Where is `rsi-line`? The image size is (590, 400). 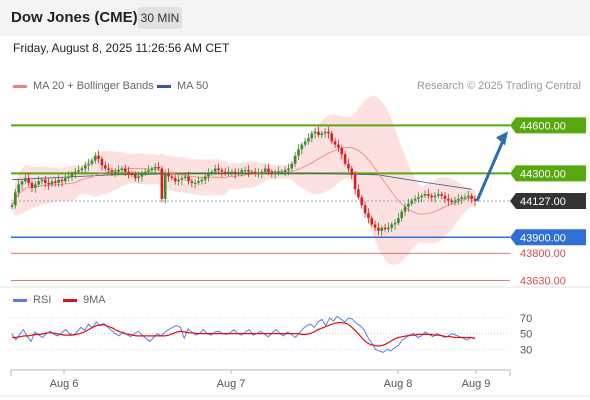 rsi-line is located at coordinates (243, 334).